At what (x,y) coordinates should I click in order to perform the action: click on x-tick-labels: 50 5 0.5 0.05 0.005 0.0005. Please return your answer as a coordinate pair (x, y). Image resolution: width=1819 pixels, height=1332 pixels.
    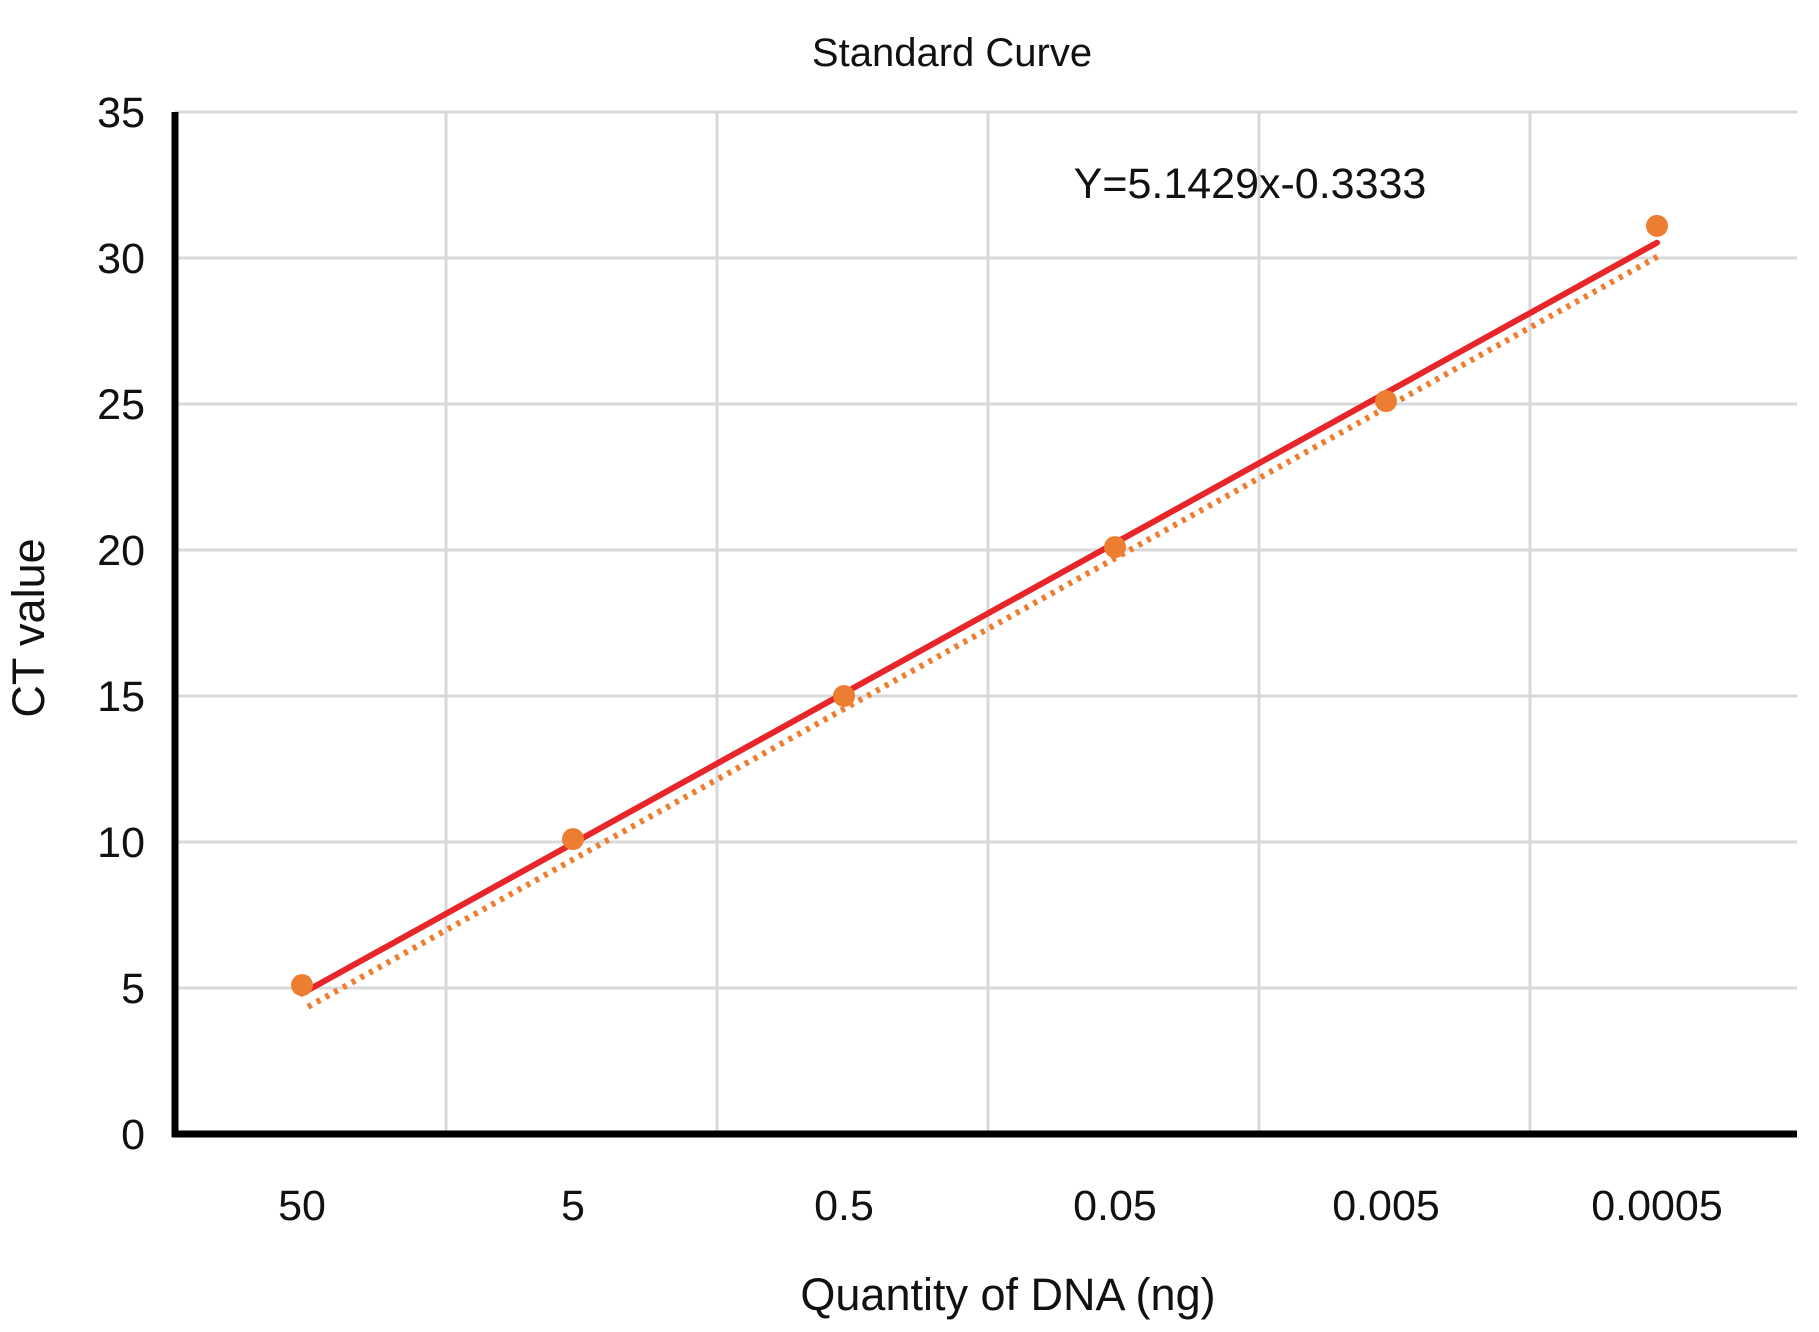
    Looking at the image, I should click on (1000, 1206).